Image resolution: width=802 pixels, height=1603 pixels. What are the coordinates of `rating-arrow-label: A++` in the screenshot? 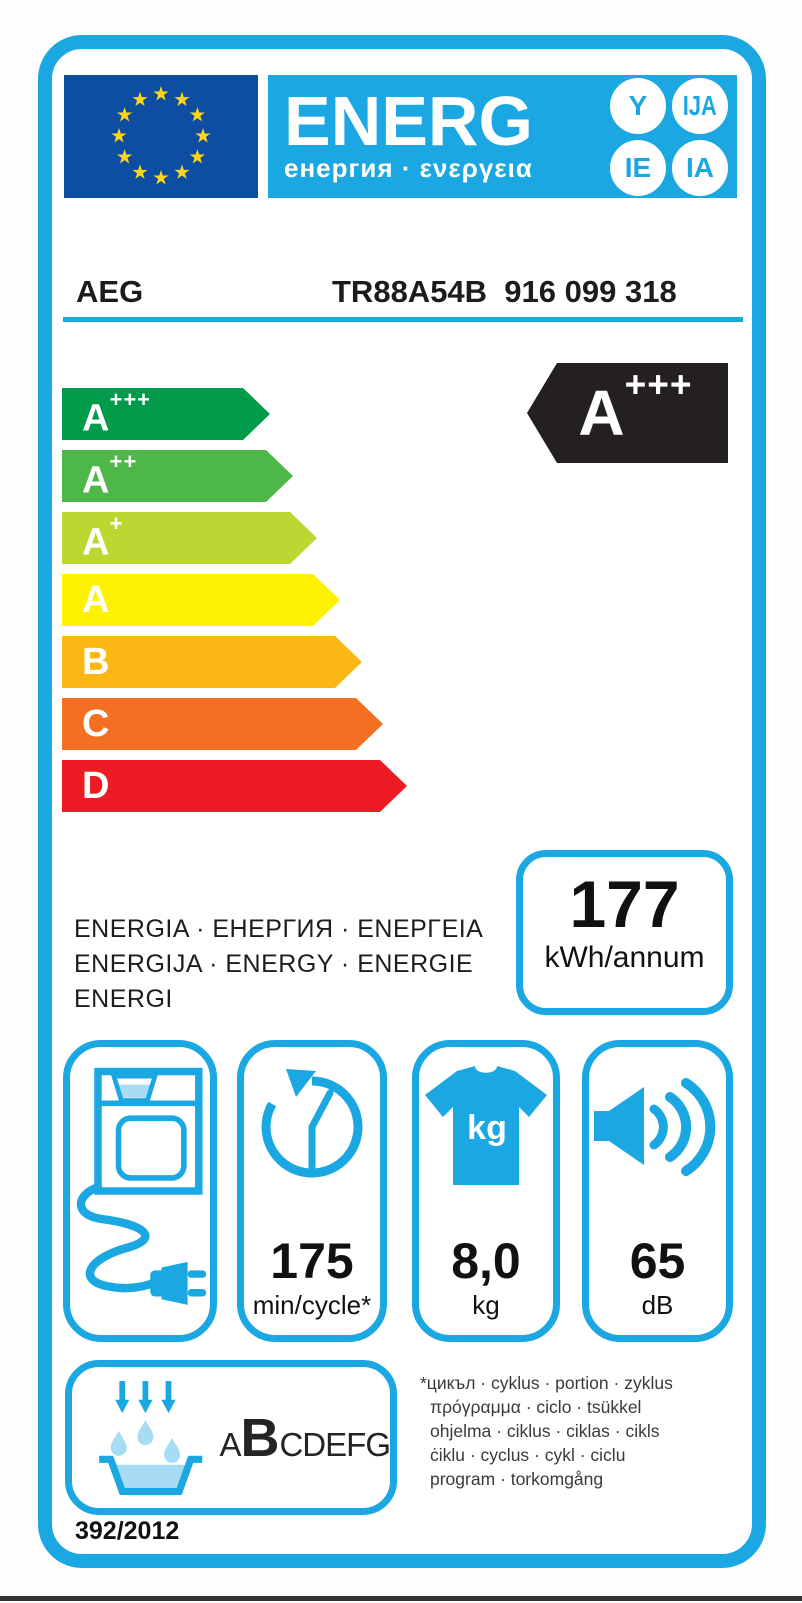 It's located at (110, 475).